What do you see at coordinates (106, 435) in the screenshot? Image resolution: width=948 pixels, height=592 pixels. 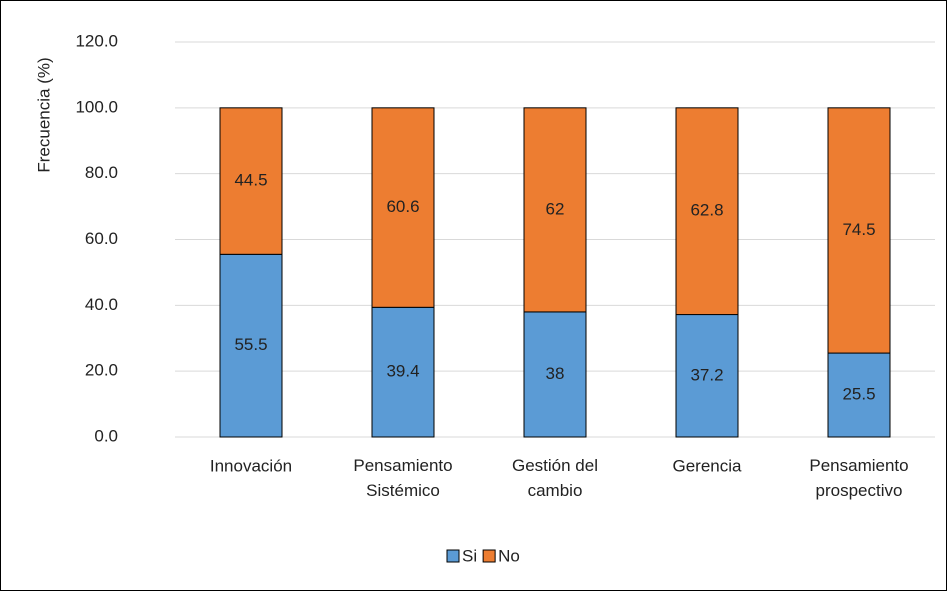 I see `y-tick-label: 0.0` at bounding box center [106, 435].